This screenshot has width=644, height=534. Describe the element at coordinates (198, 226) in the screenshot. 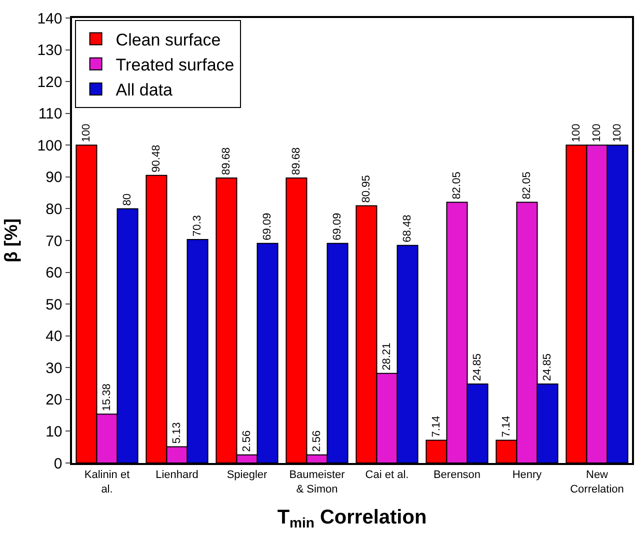

I see `data-label: 70.3` at that location.